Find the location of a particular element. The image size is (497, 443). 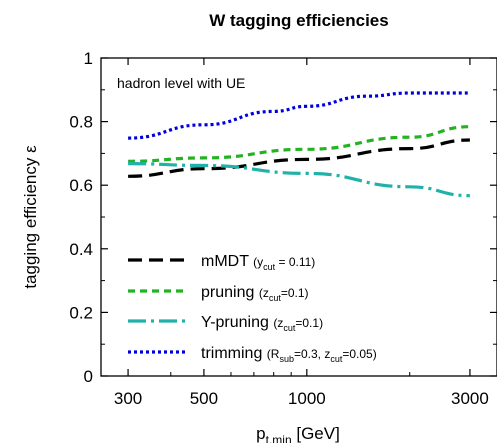

x-axis-label-sub: t,min is located at coordinates (279, 438).